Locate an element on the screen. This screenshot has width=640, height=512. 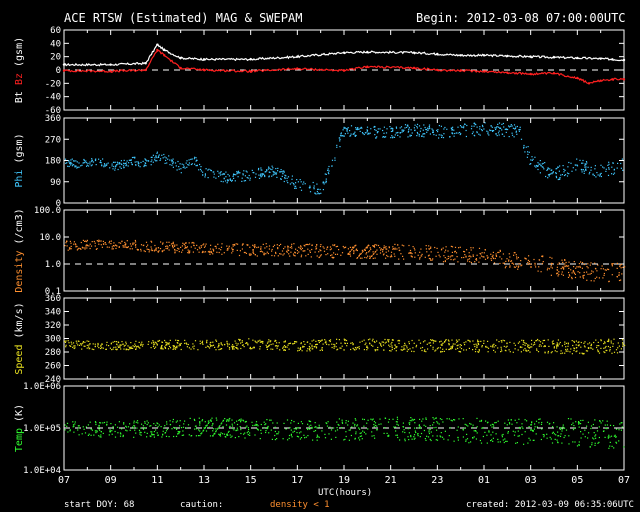
data-point-bz is located at coordinates (64, 70).